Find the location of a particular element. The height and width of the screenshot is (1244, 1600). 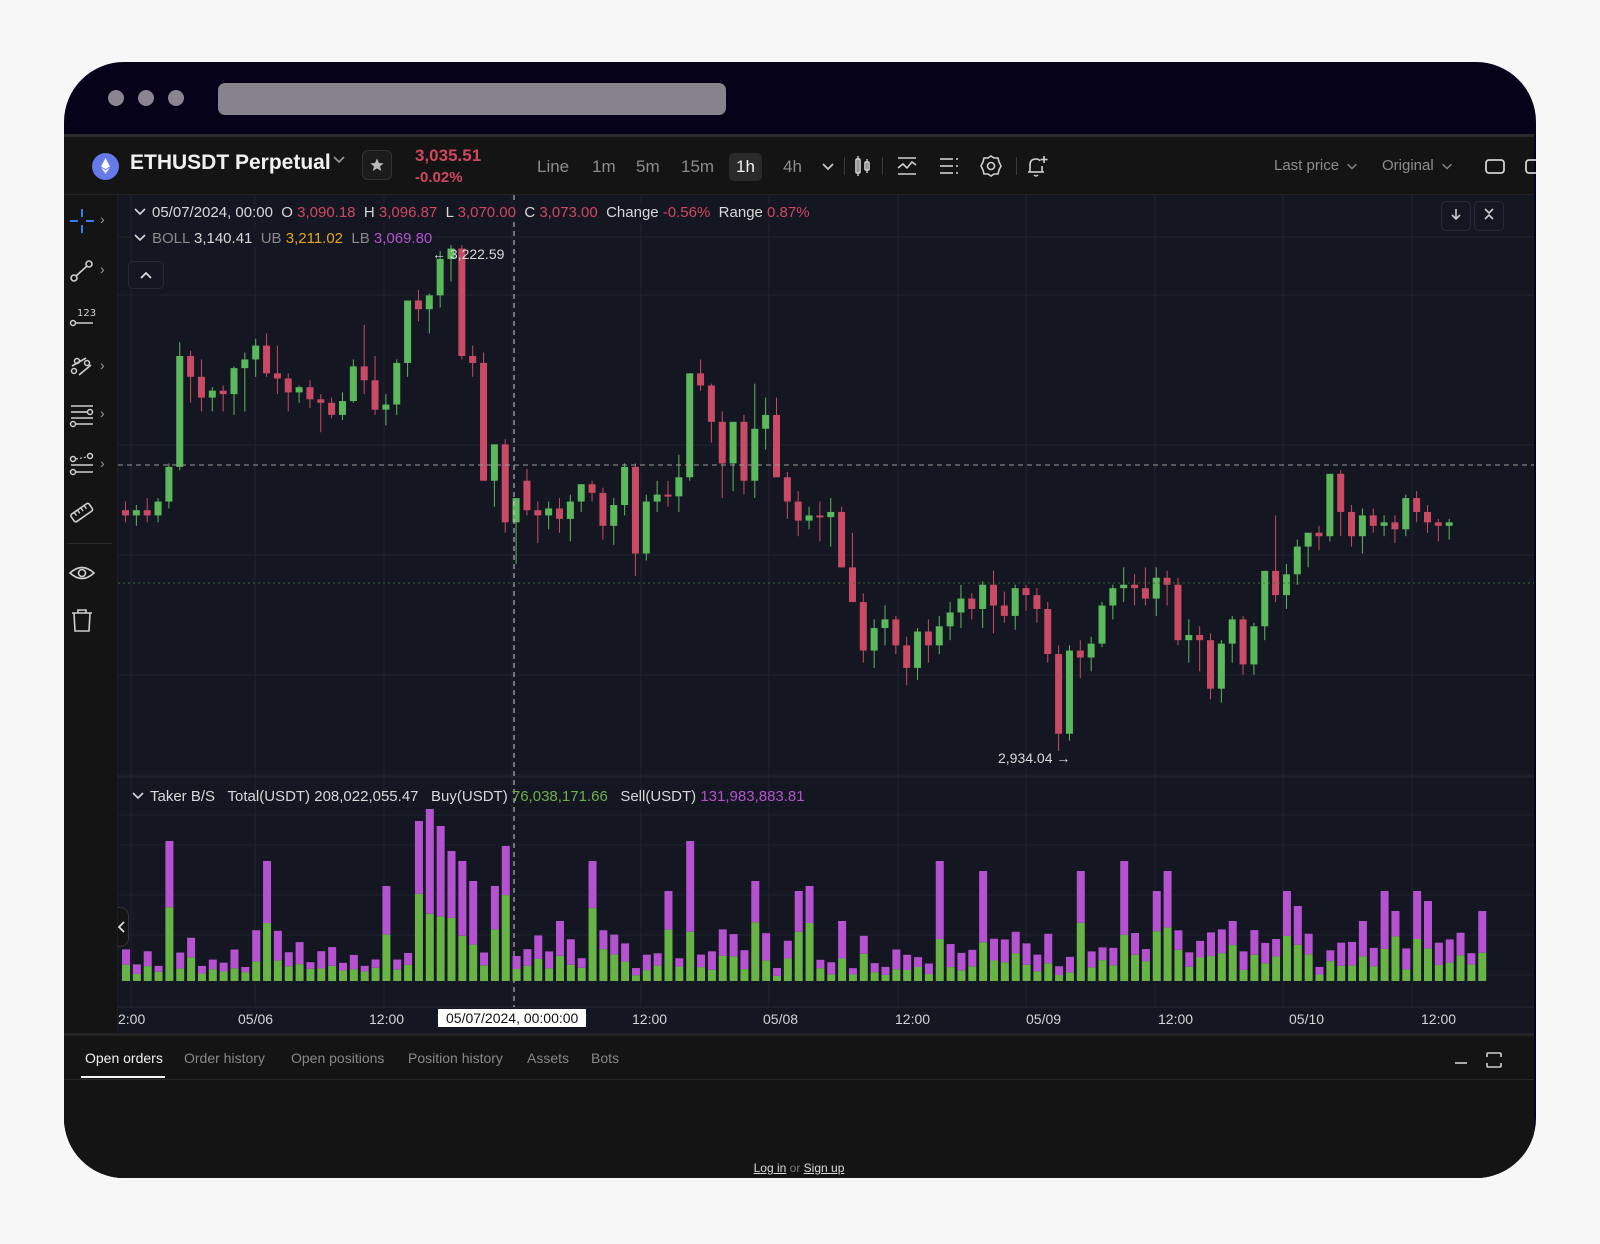

login-link: Log in is located at coordinates (770, 1168).